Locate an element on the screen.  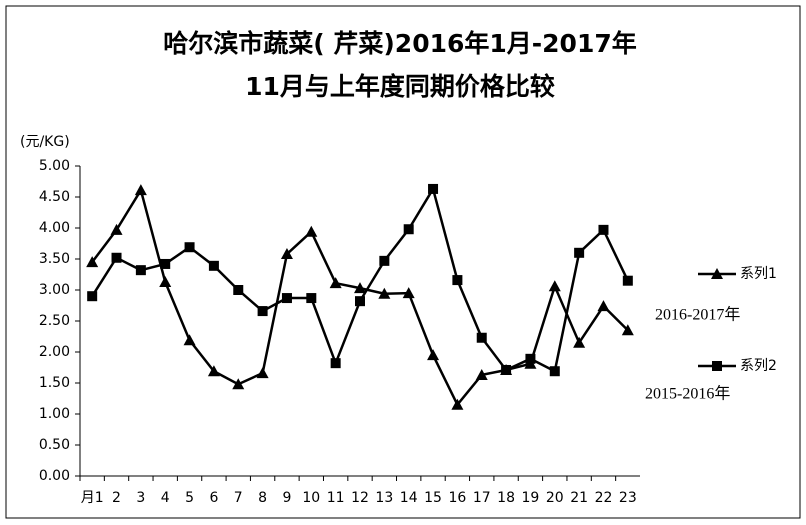
y-tick-label: 3.00 is located at coordinates (54, 290).